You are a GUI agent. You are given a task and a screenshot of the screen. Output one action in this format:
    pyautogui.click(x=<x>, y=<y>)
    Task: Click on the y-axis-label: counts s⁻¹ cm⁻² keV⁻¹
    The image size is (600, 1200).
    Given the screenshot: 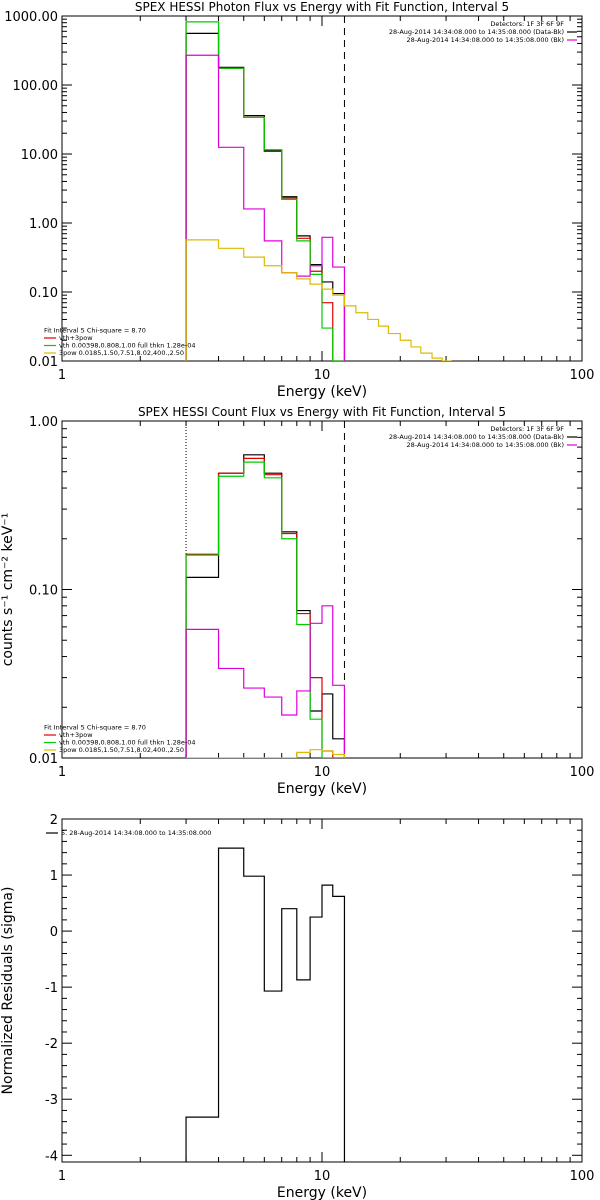 What is the action you would take?
    pyautogui.click(x=8, y=590)
    